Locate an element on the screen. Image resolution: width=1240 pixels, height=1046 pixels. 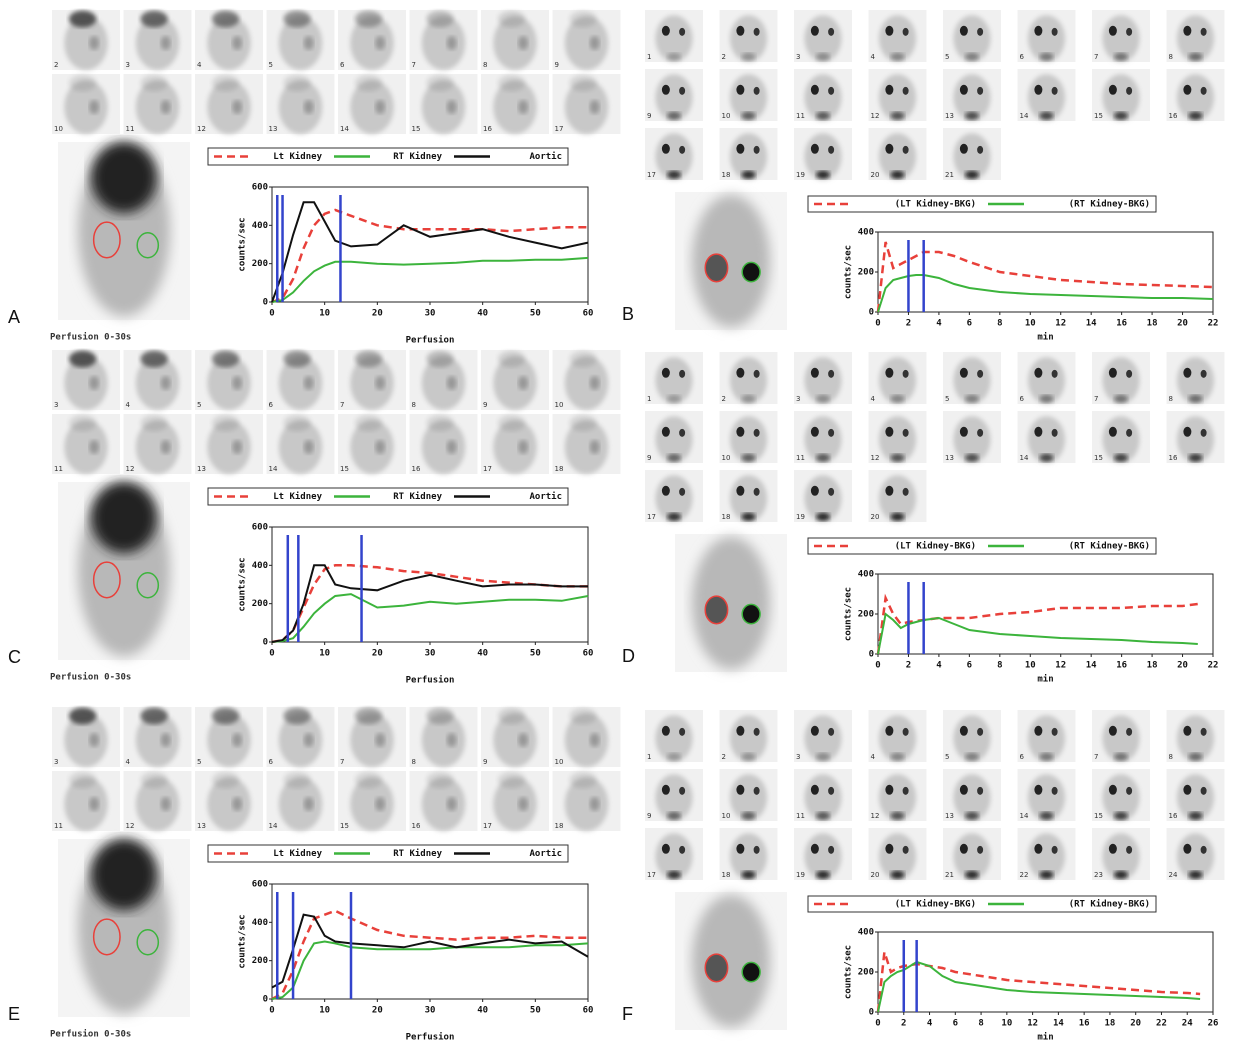
scan-frame: 5 is located at coordinates (300, 40).